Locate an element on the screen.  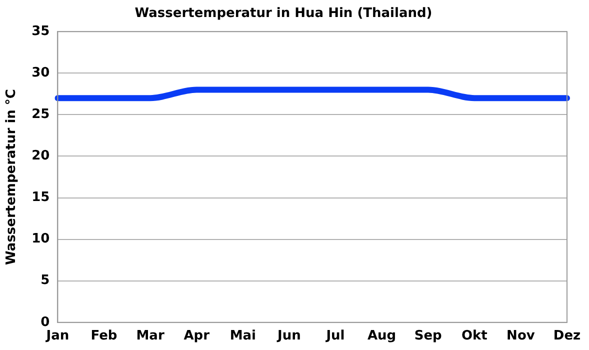
x-tick-label: Apr is located at coordinates (197, 336).